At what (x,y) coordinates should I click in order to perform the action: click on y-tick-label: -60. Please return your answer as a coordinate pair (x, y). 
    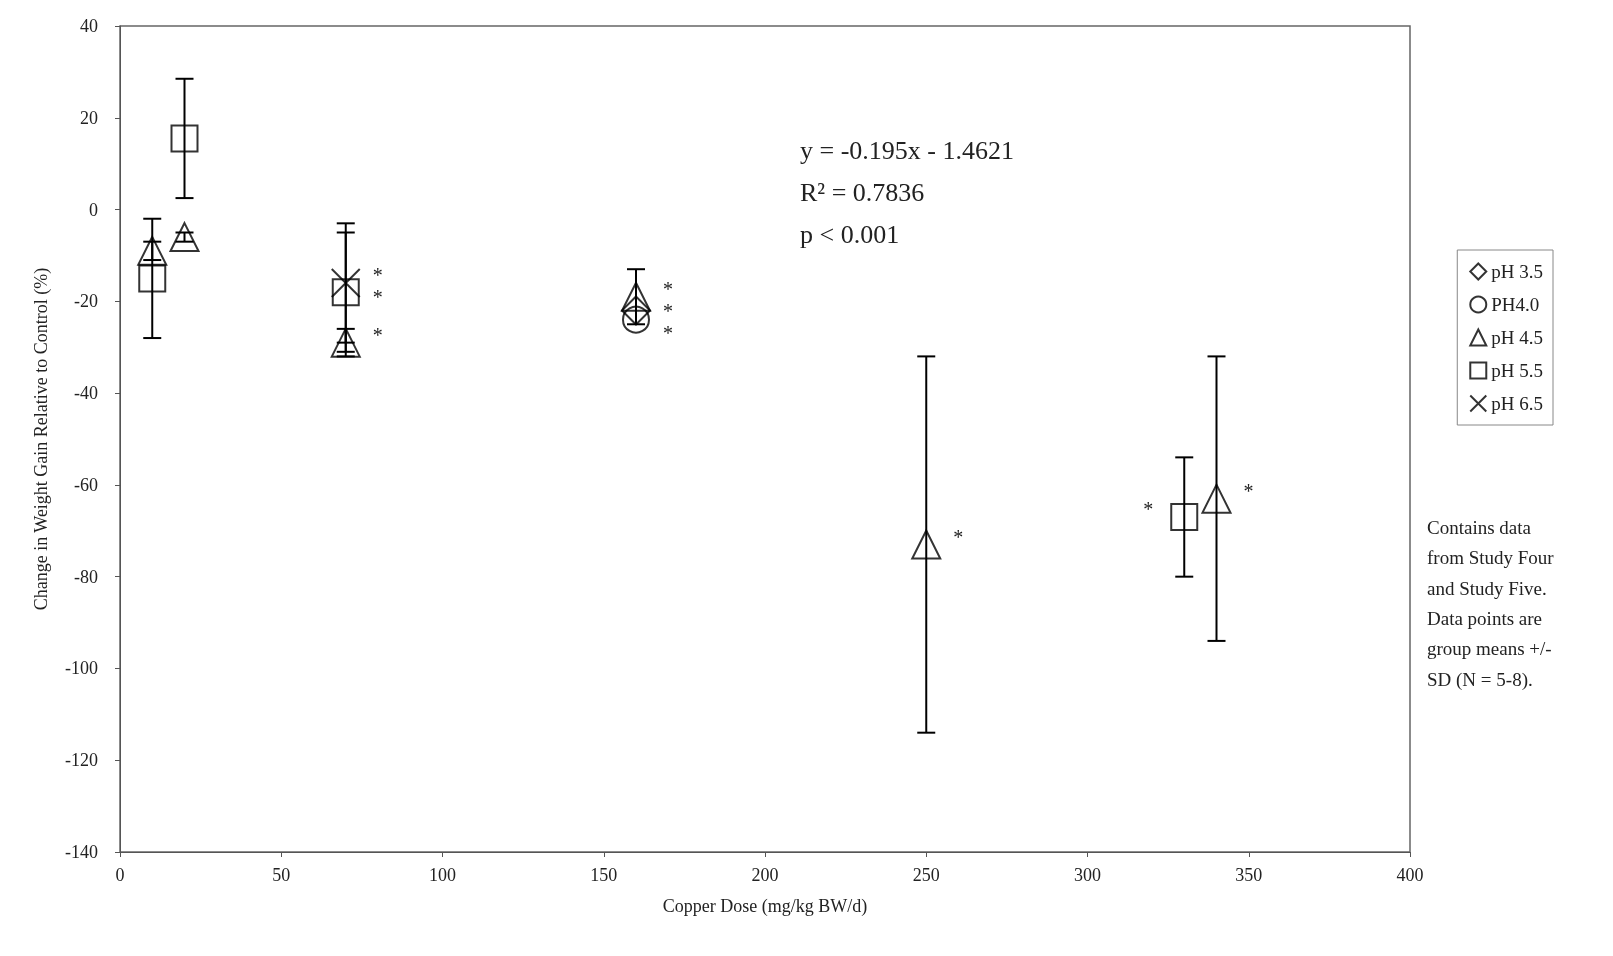
    Looking at the image, I should click on (86, 484).